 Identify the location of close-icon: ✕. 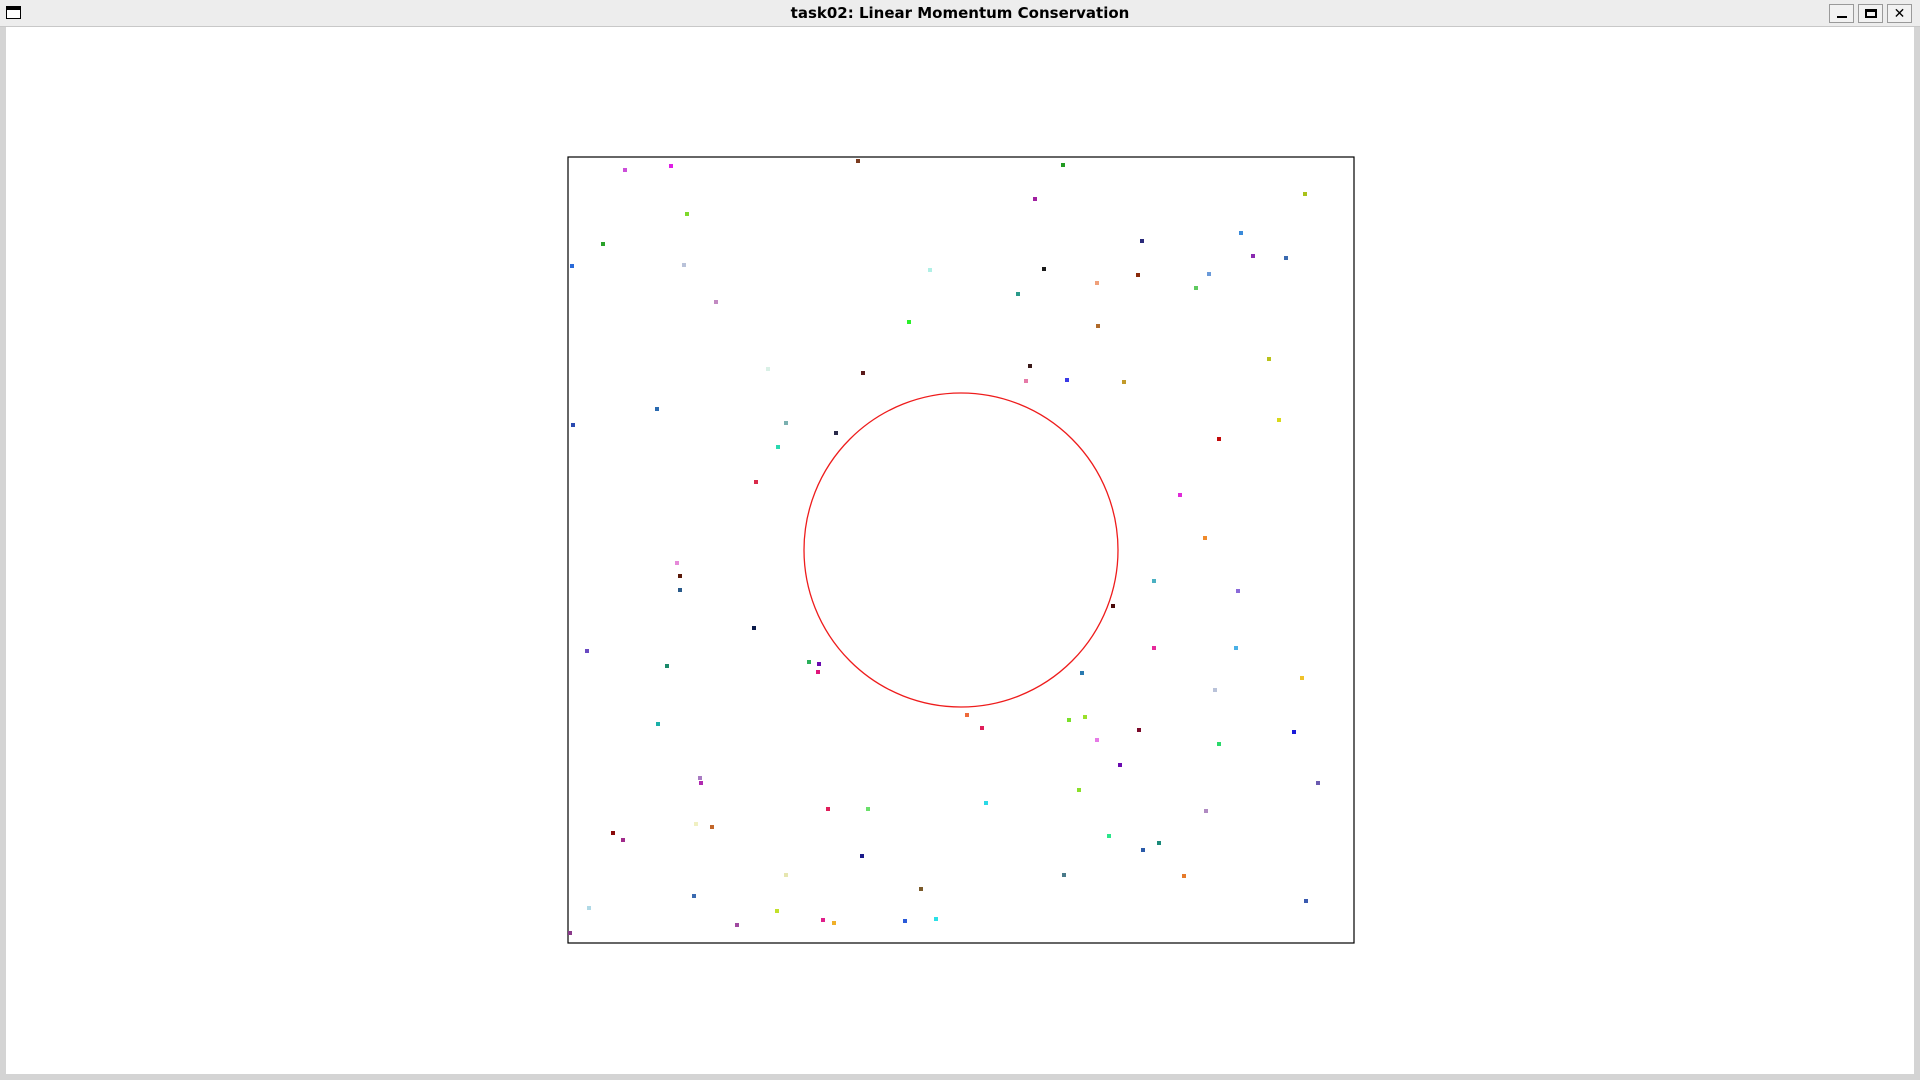
(1899, 13).